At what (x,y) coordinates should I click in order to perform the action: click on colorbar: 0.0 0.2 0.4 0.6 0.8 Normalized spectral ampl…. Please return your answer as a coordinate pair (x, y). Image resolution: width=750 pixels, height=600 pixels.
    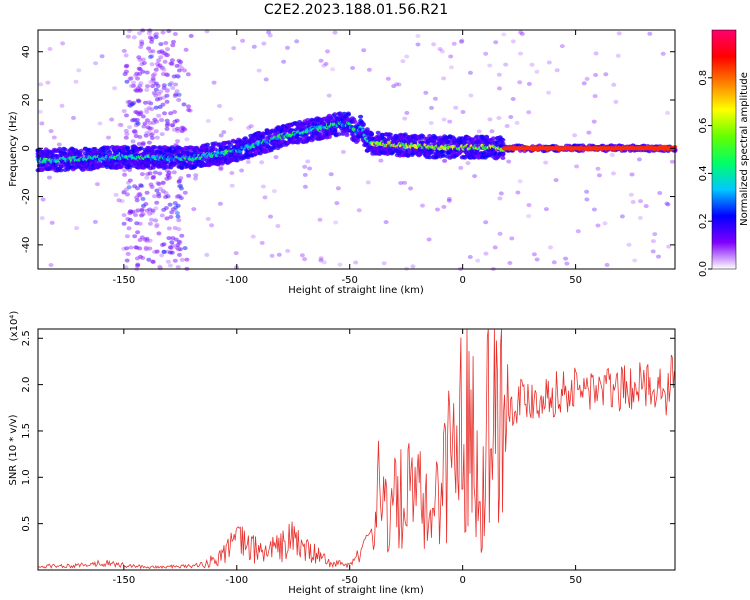
    Looking at the image, I should click on (724, 153).